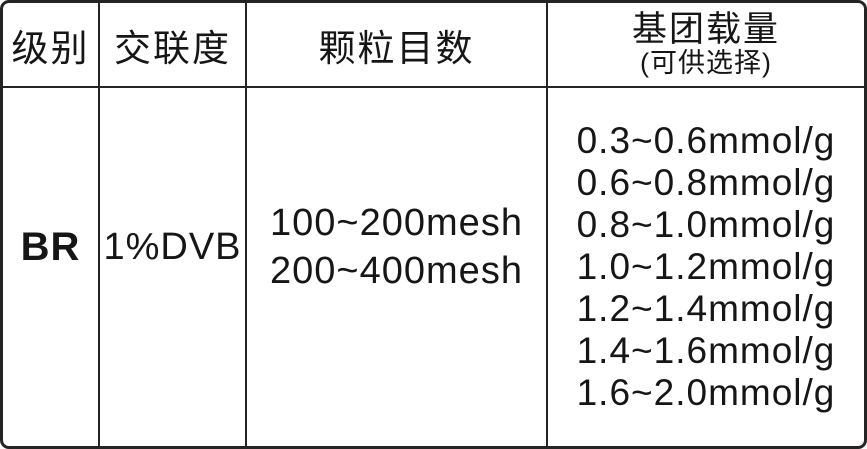 This screenshot has height=449, width=867. What do you see at coordinates (706, 62) in the screenshot?
I see `header-sublabel-loading: (可供选择)` at bounding box center [706, 62].